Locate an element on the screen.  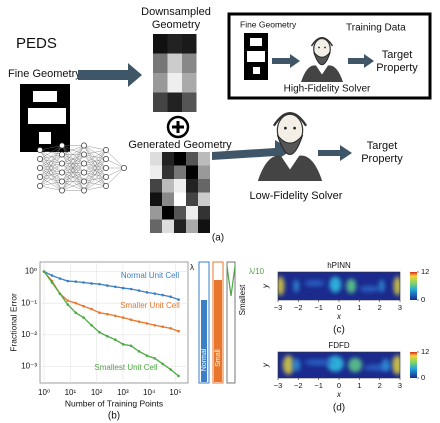
series-line is located at coordinates (111, 285).